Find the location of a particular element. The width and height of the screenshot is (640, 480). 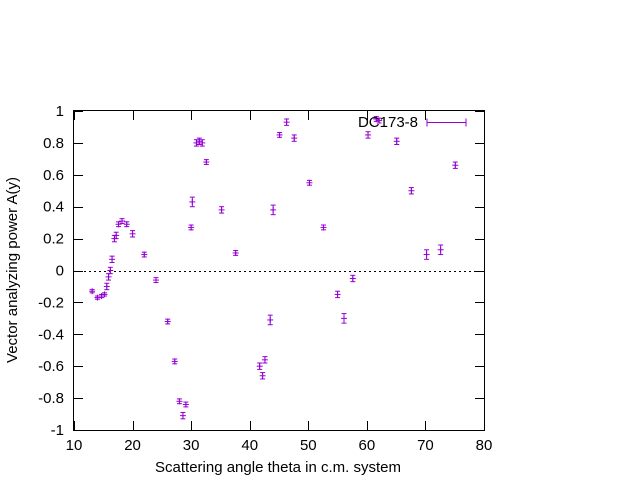

x-tick-label: 80 is located at coordinates (484, 445).